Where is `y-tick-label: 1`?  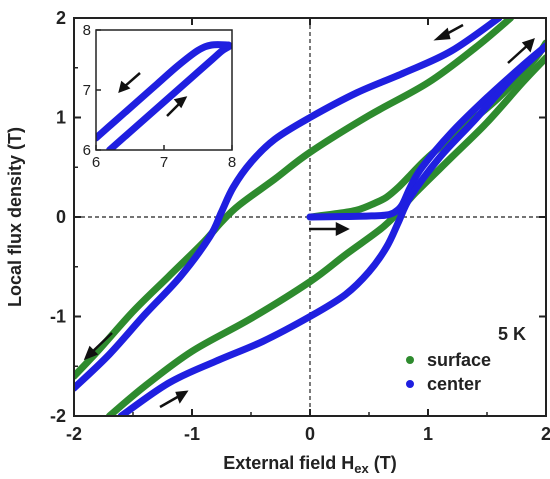 y-tick-label: 1 is located at coordinates (61, 118).